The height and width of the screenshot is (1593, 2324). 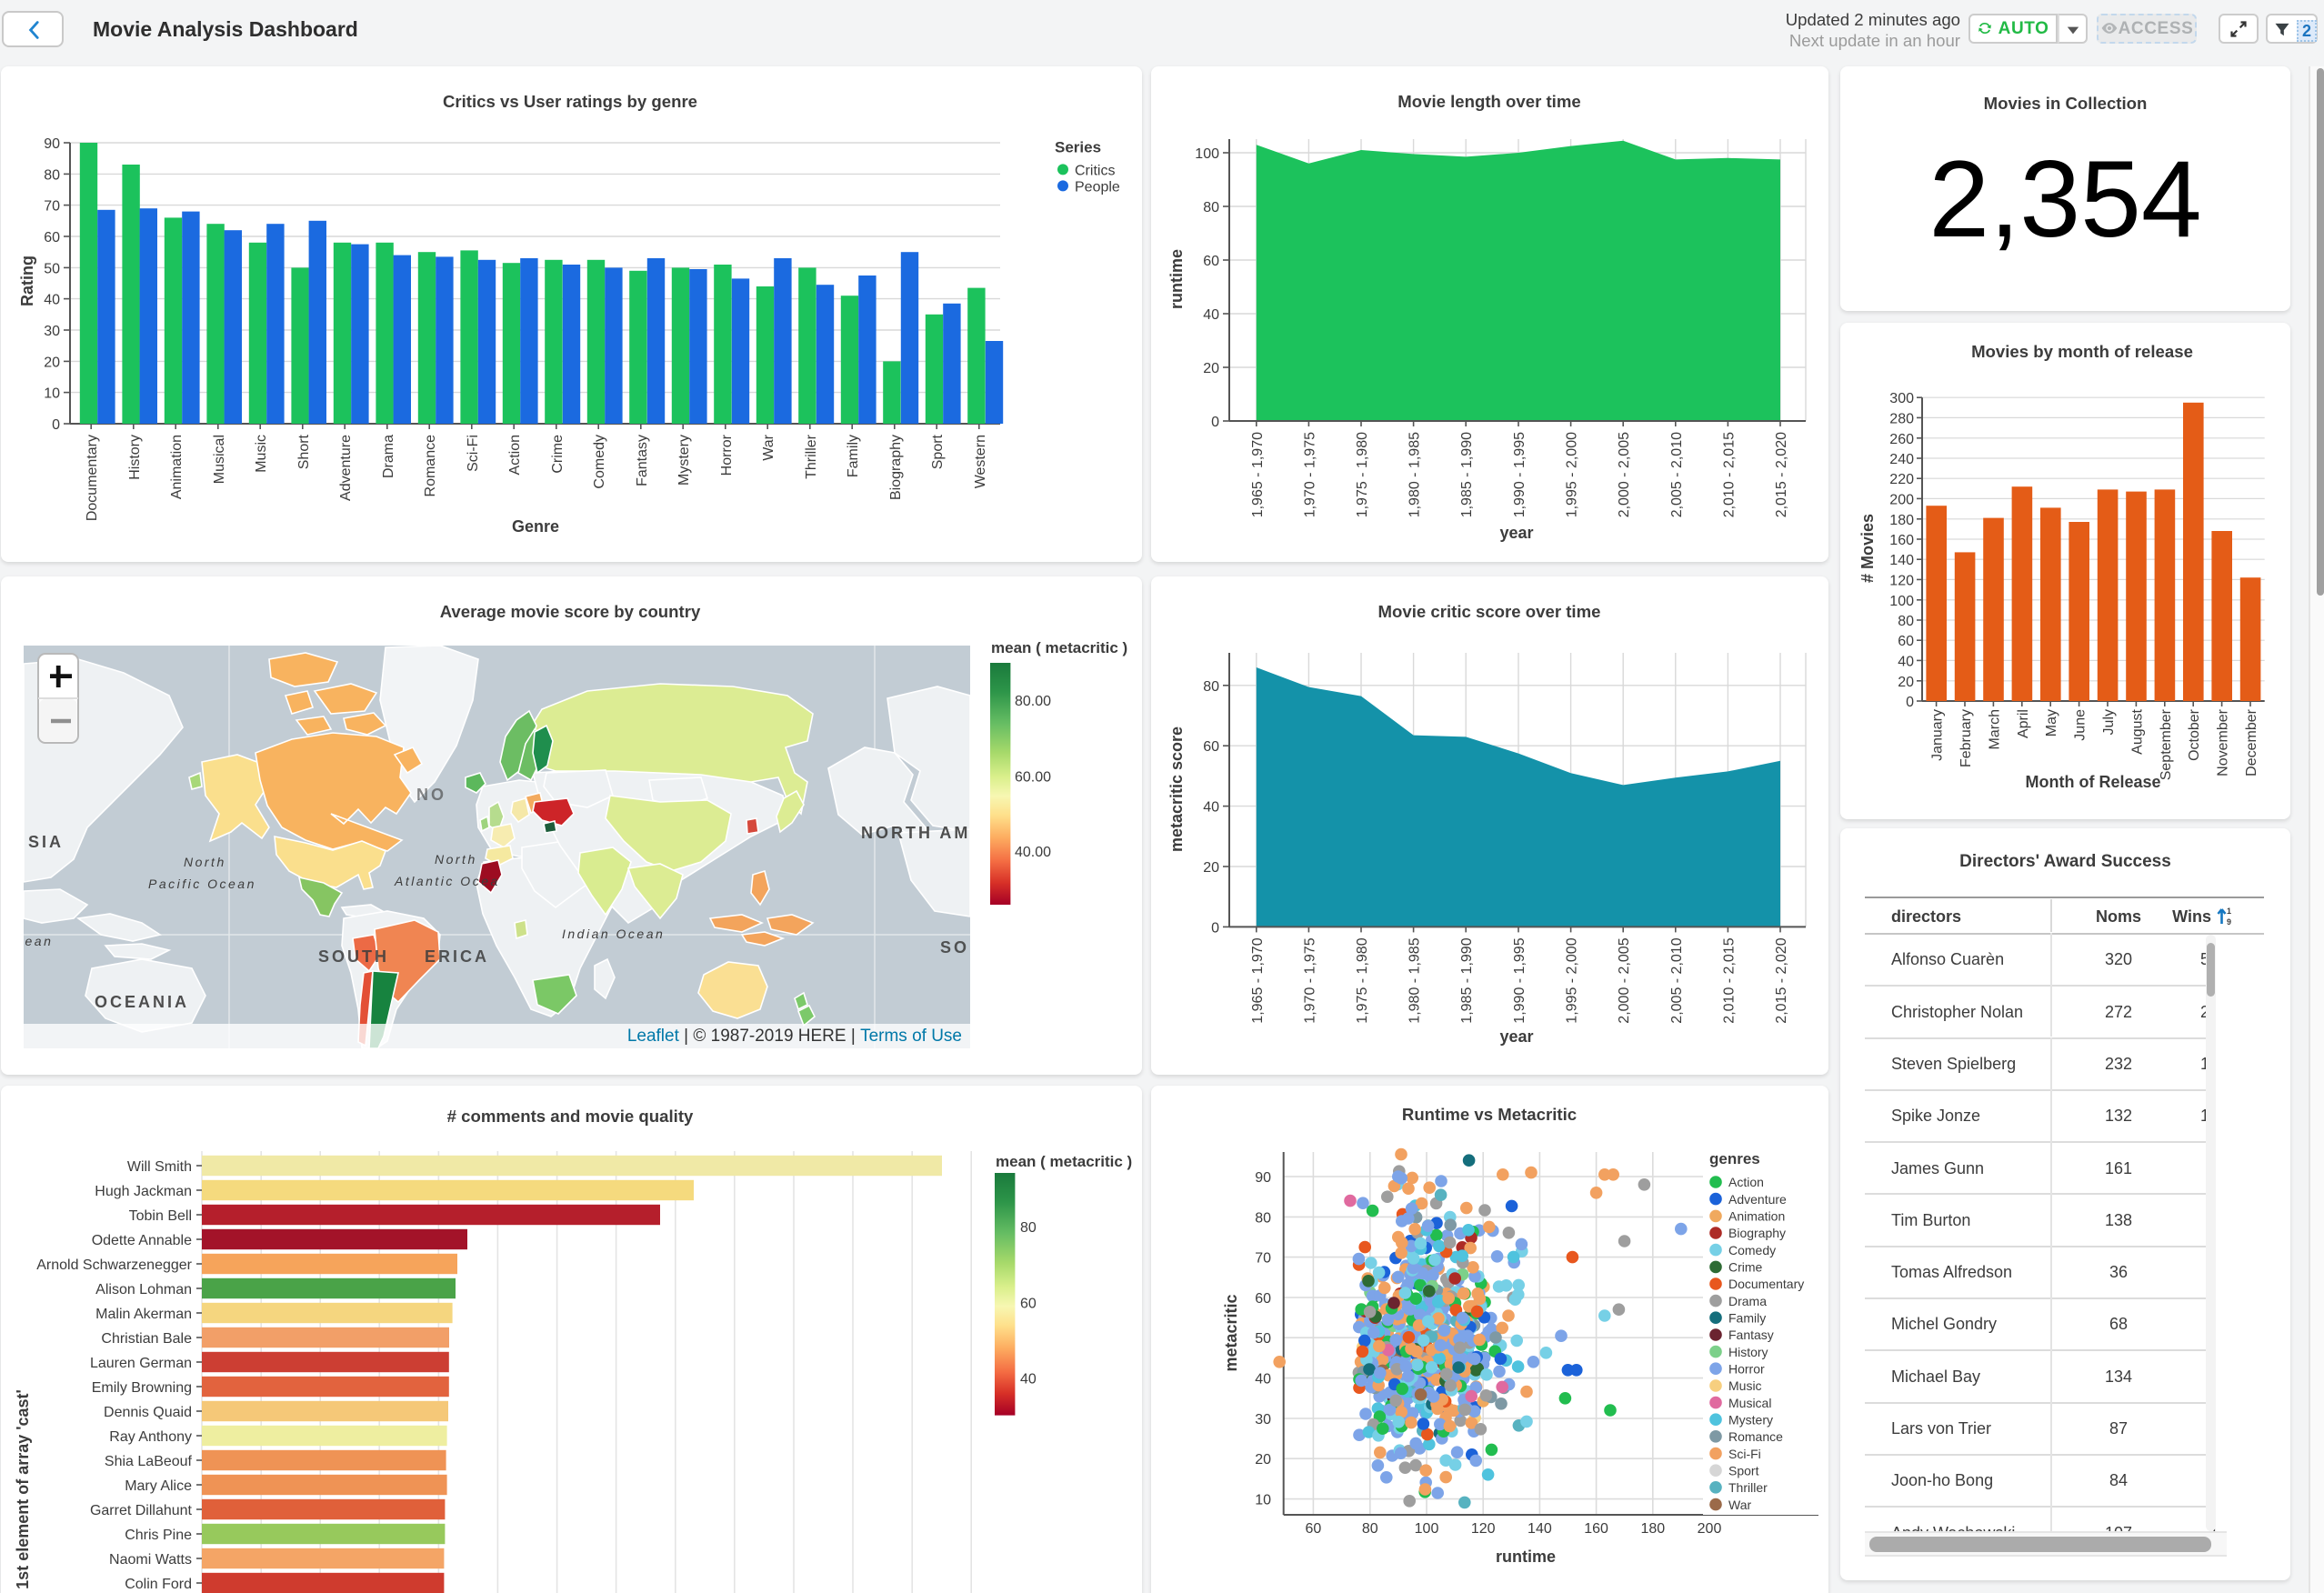 What do you see at coordinates (2052, 722) in the screenshot?
I see `svg-text: May` at bounding box center [2052, 722].